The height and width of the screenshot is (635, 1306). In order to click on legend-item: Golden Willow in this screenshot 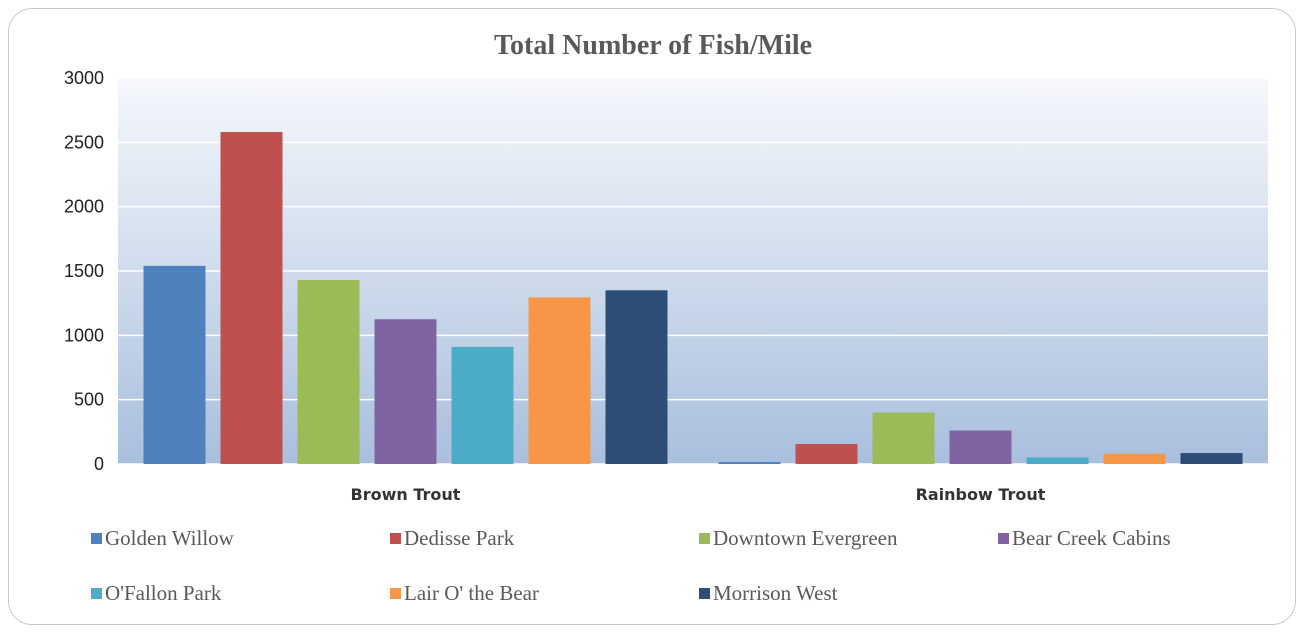, I will do `click(162, 538)`.